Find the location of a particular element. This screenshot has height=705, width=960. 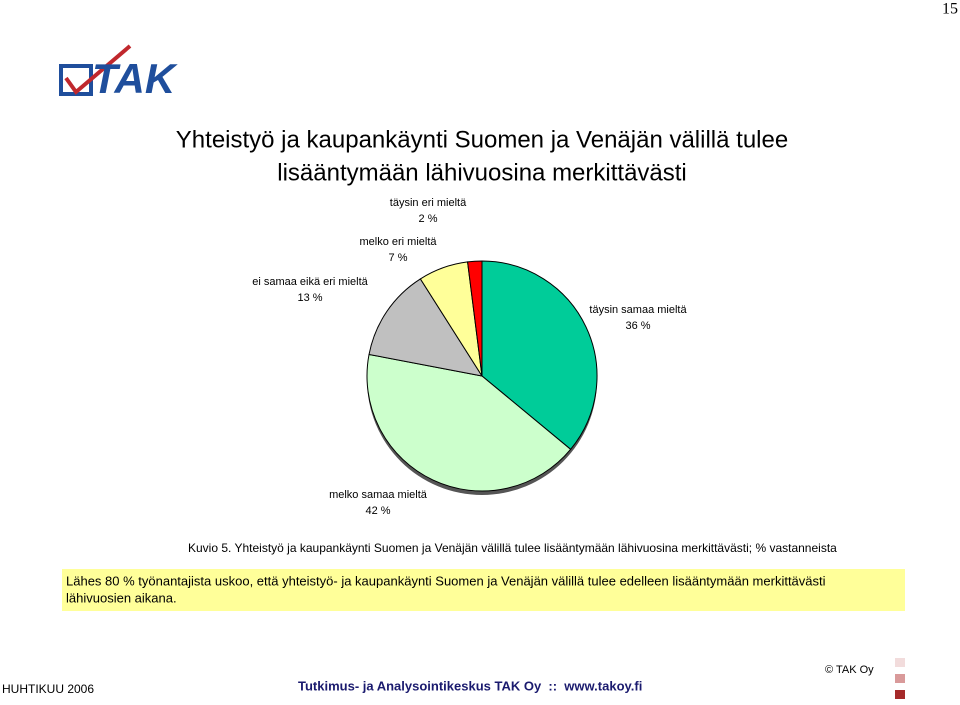

pie is located at coordinates (482, 377).